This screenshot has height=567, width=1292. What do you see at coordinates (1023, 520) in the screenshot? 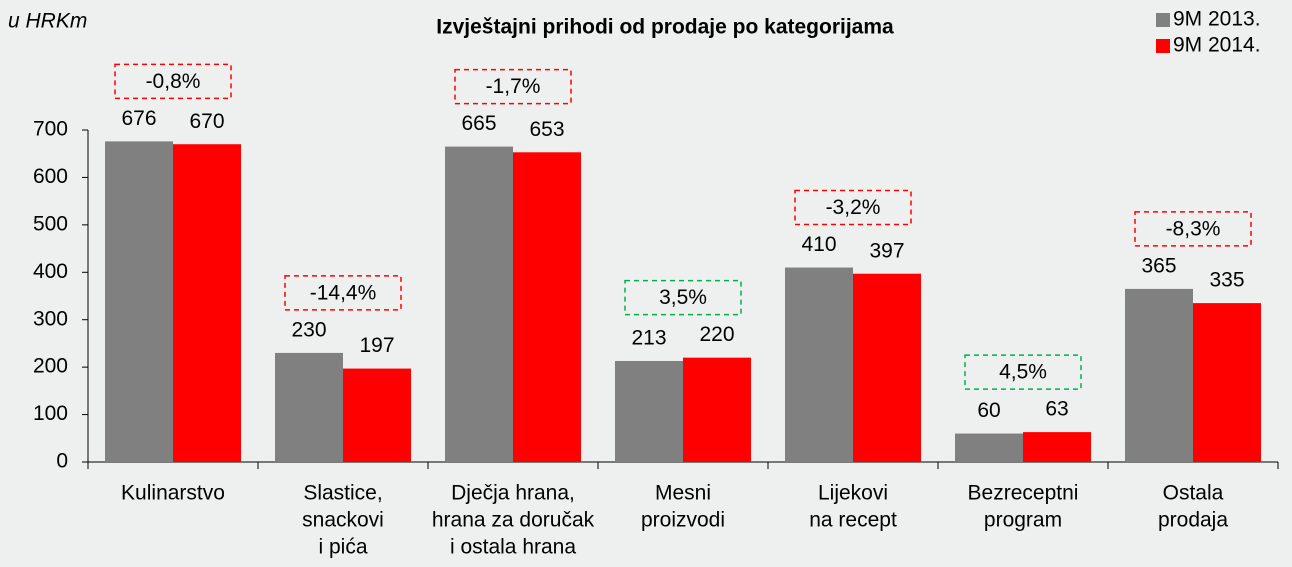
I see `x-tick-label: program` at bounding box center [1023, 520].